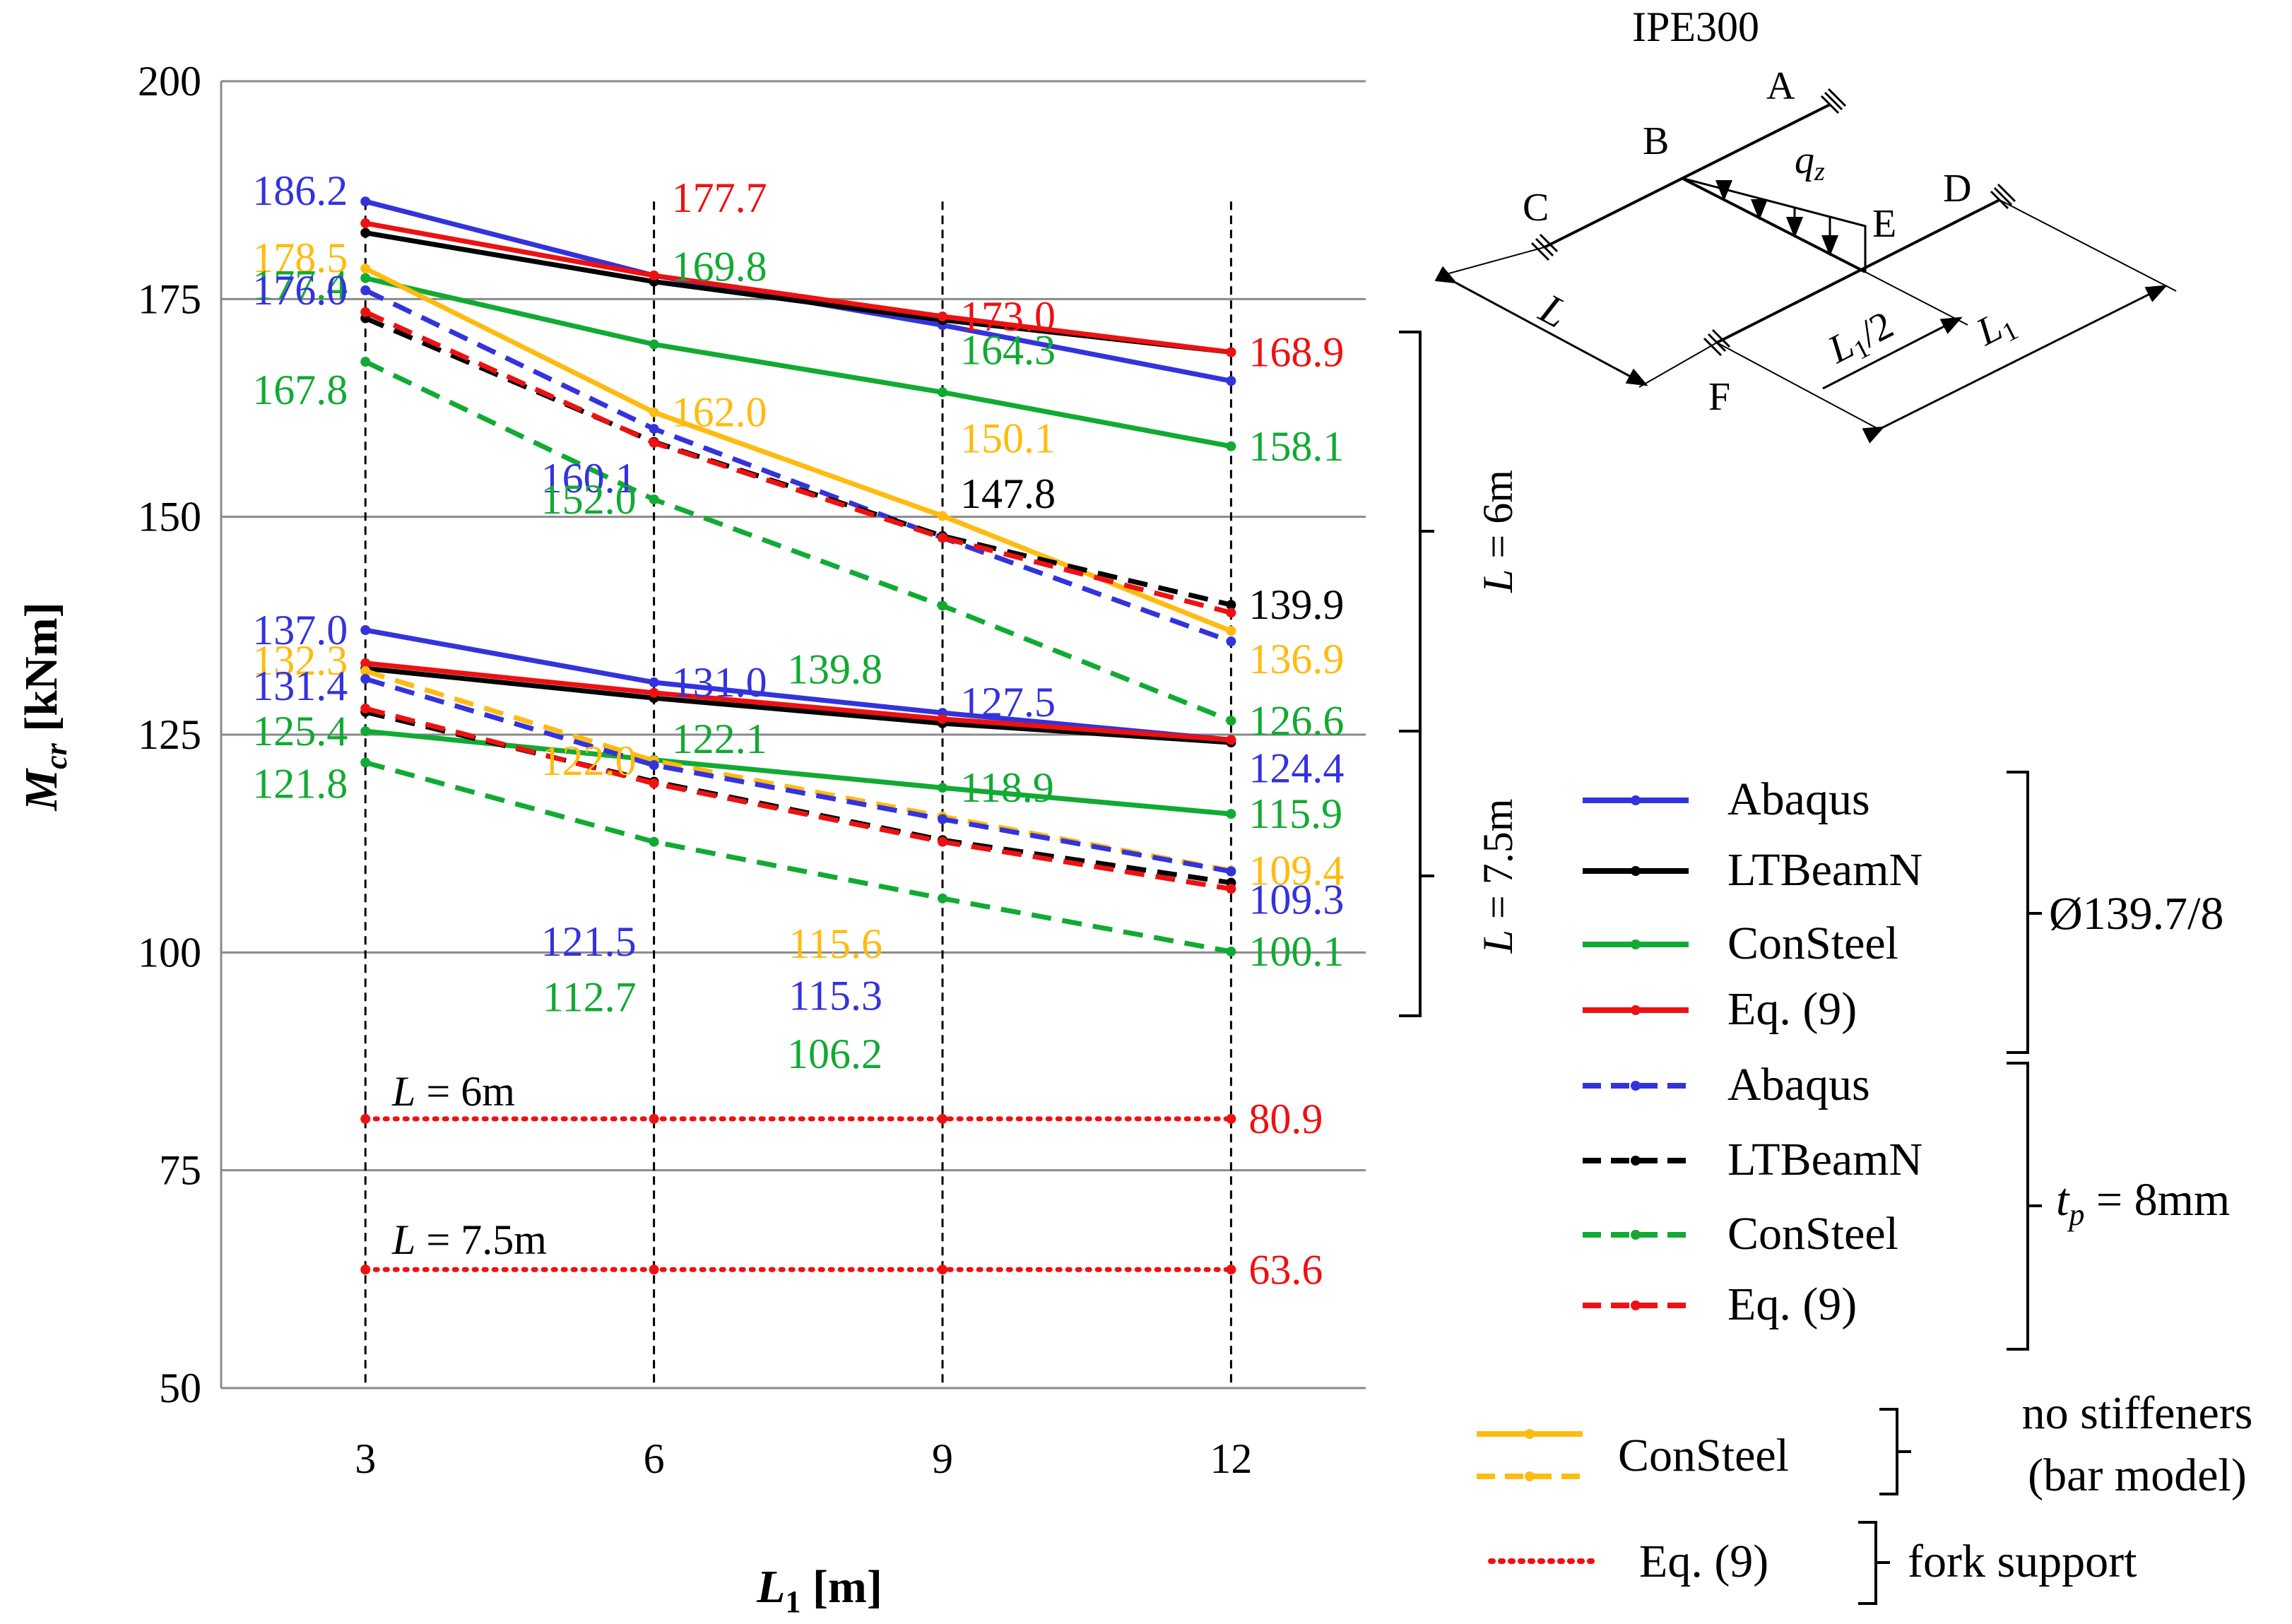 The width and height of the screenshot is (2292, 1624). What do you see at coordinates (1530, 1434) in the screenshot?
I see `legend-marker-consteel-bar-solid` at bounding box center [1530, 1434].